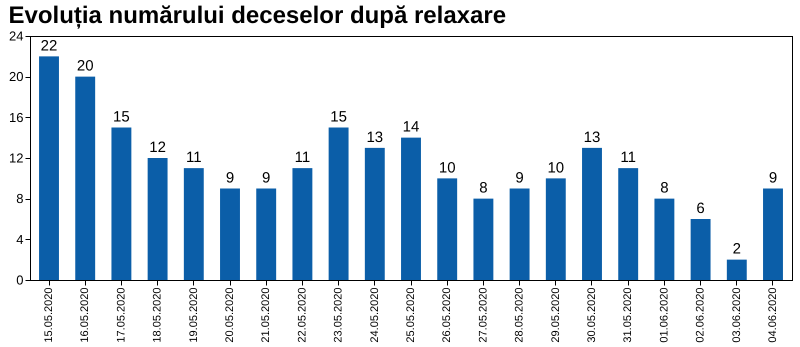  What do you see at coordinates (556, 315) in the screenshot?
I see `x-tick-label: 29.05.2020` at bounding box center [556, 315].